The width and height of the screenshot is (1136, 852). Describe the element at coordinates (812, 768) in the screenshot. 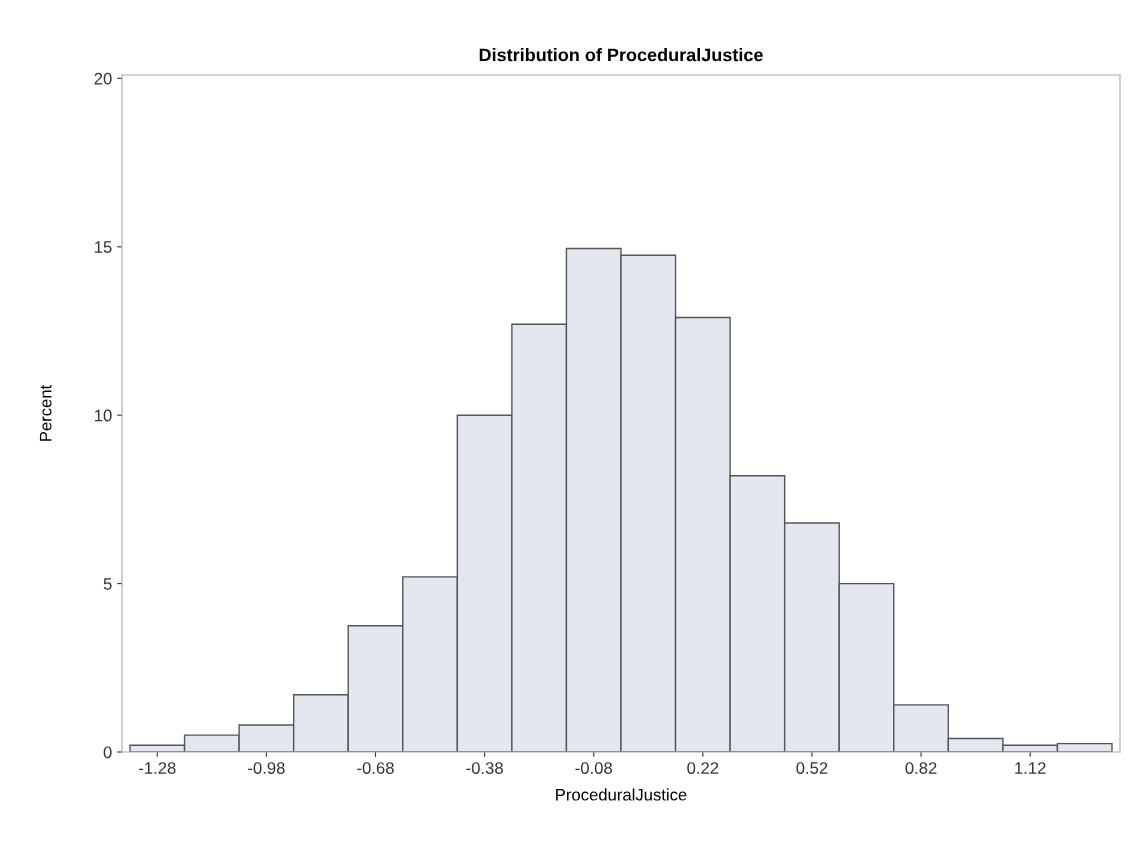

I see `x-tick-label: 0.52` at that location.